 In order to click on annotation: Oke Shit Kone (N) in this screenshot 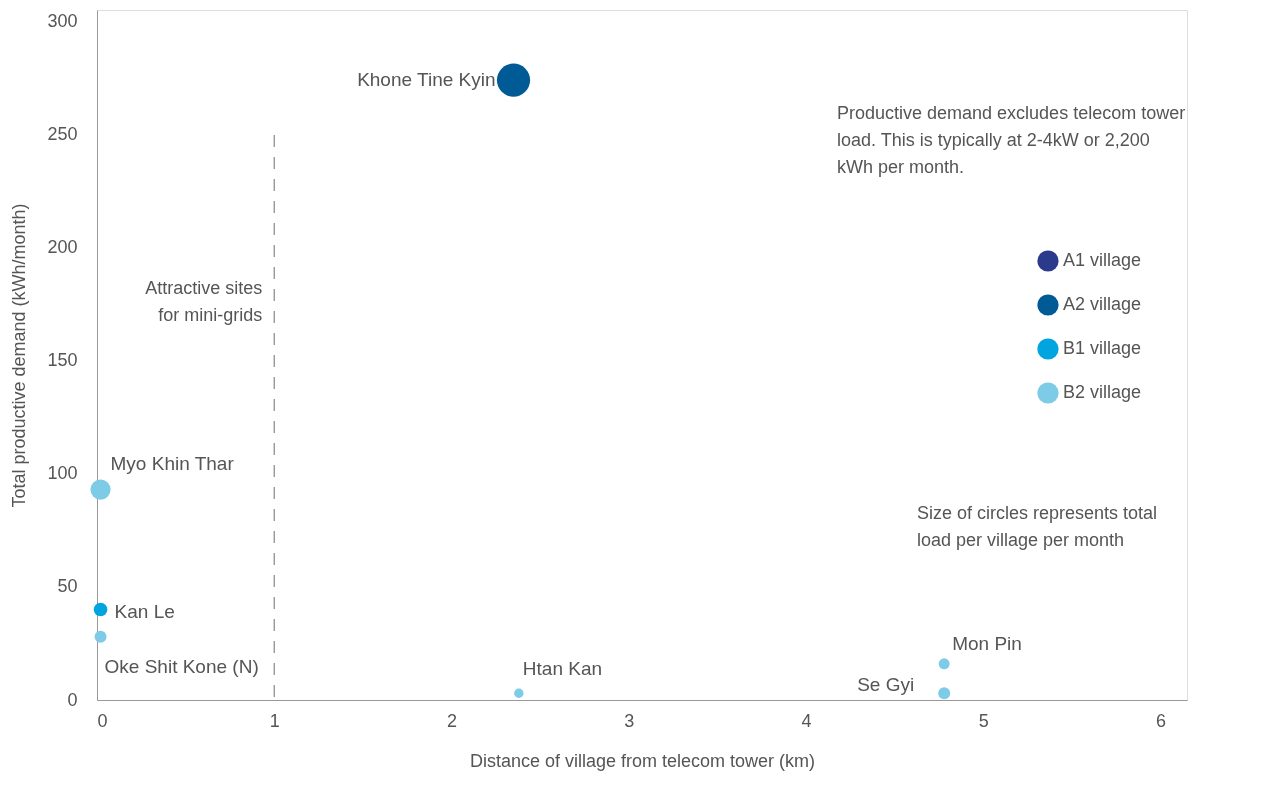, I will do `click(181, 666)`.